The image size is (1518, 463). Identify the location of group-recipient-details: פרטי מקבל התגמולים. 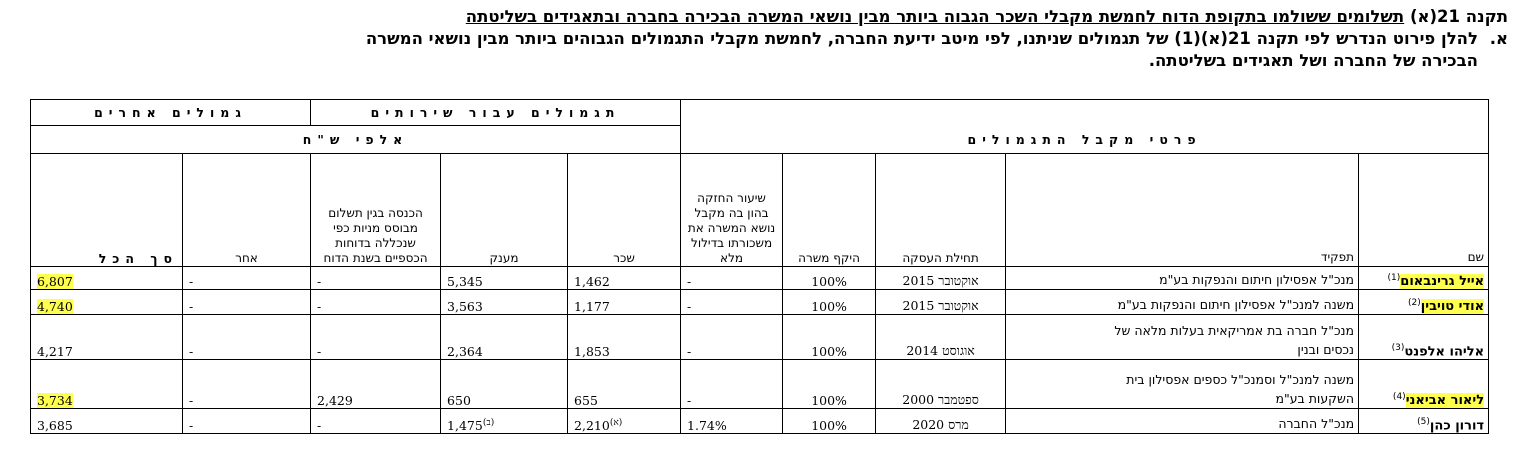
(1085, 126).